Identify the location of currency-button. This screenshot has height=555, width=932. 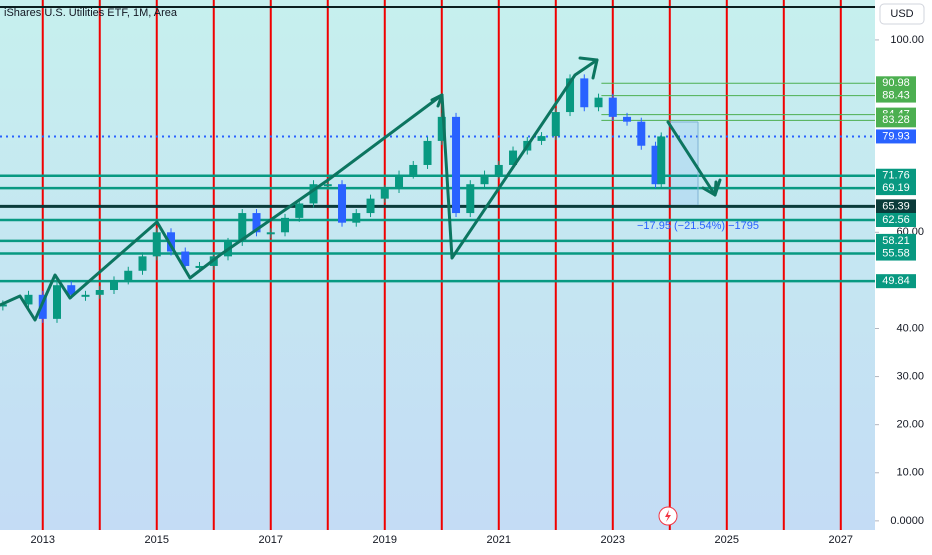
(902, 14).